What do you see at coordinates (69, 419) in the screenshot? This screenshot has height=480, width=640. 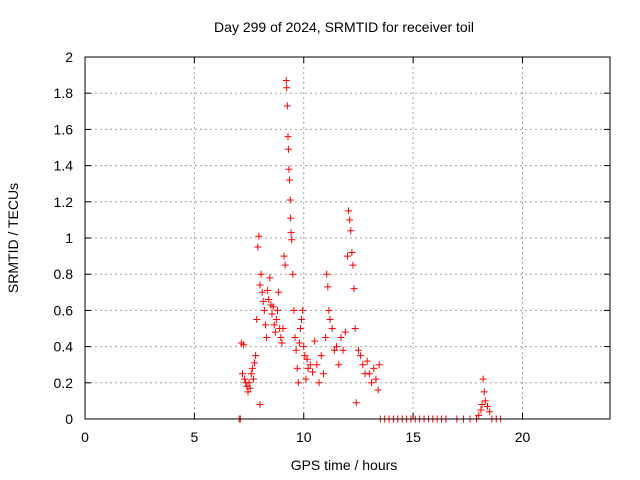 I see `y-tick-label: 0` at bounding box center [69, 419].